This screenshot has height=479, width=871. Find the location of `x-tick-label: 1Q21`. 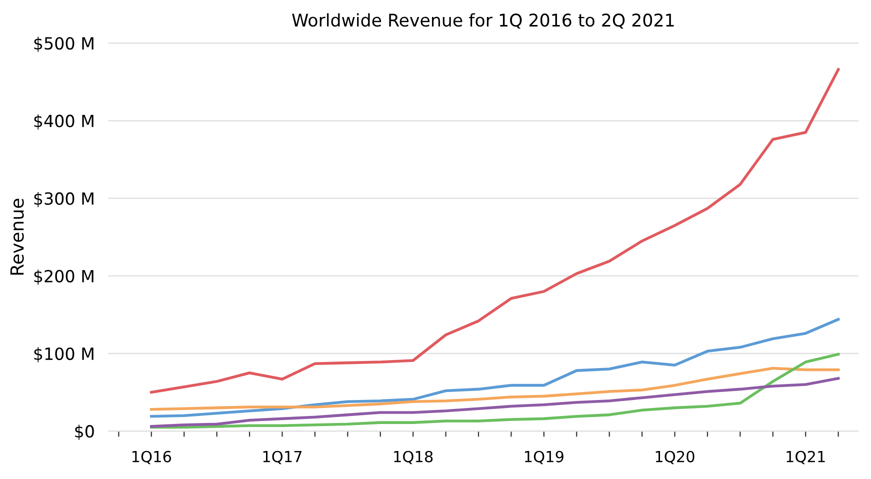

x-tick-label: 1Q21 is located at coordinates (805, 457).